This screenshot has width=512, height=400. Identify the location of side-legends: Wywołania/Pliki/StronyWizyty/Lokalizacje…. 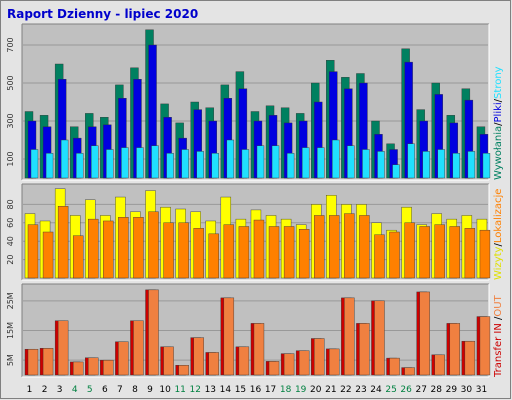
(498, 222).